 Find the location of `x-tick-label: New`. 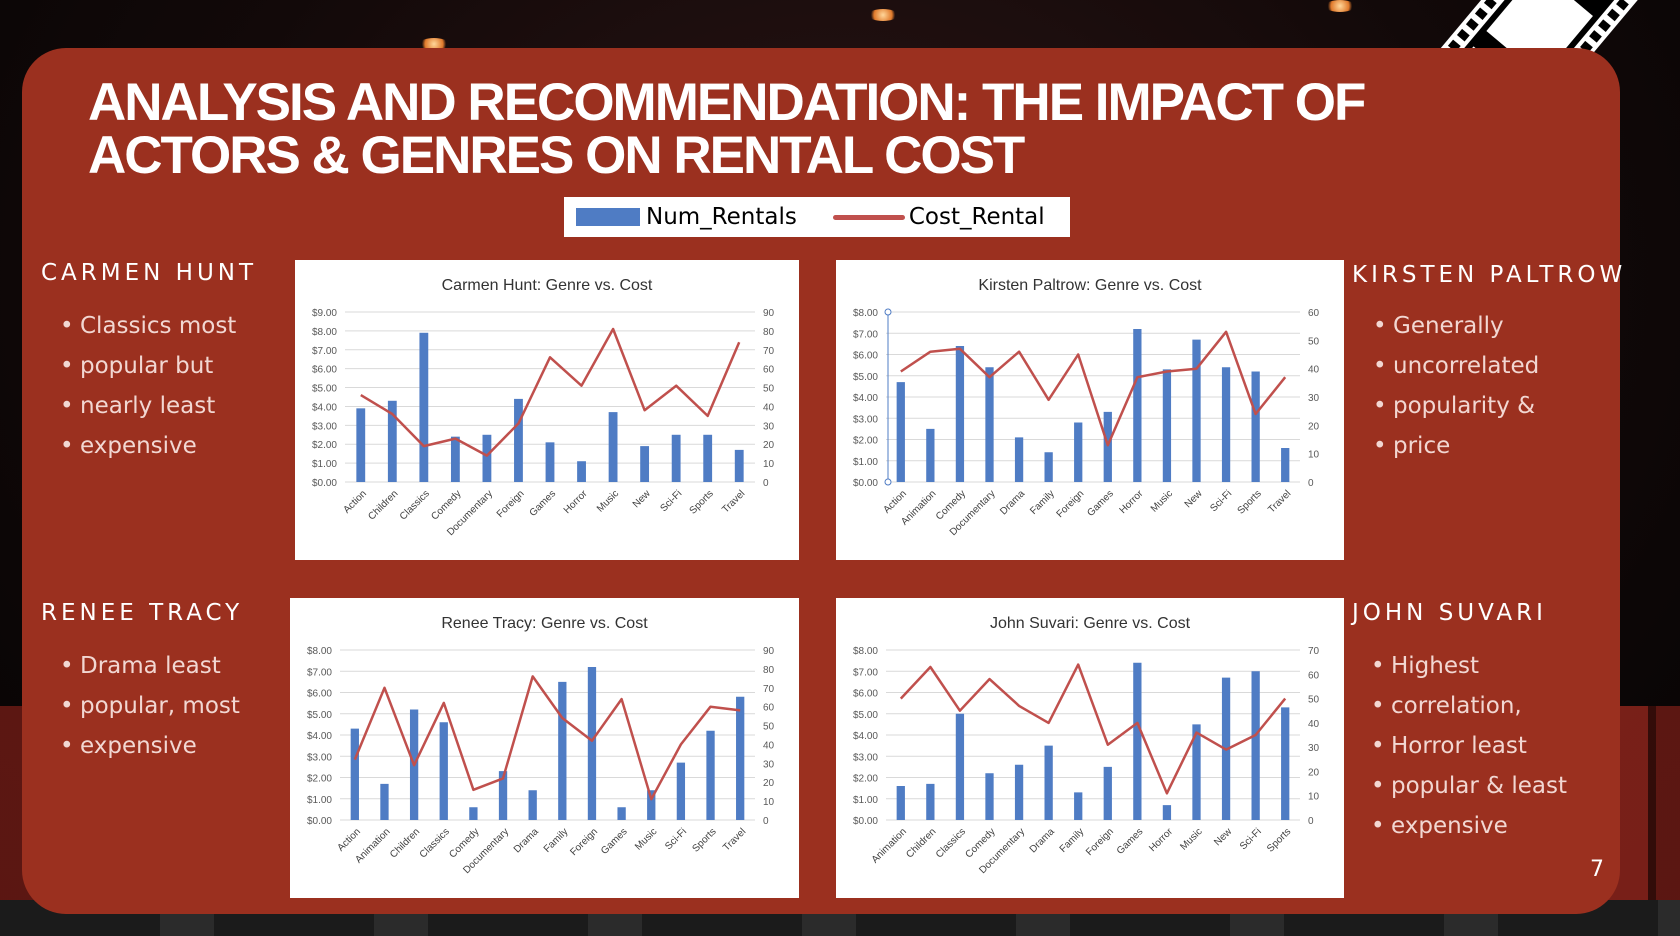

x-tick-label: New is located at coordinates (1194, 499).